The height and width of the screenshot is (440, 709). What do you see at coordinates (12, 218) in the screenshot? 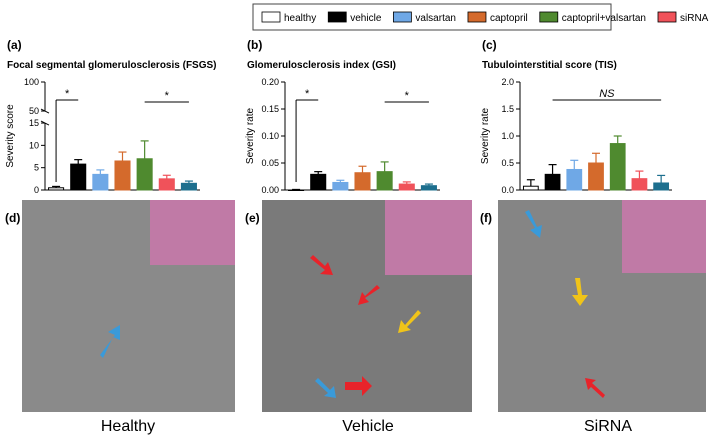
I see `panel-label: (d)` at bounding box center [12, 218].